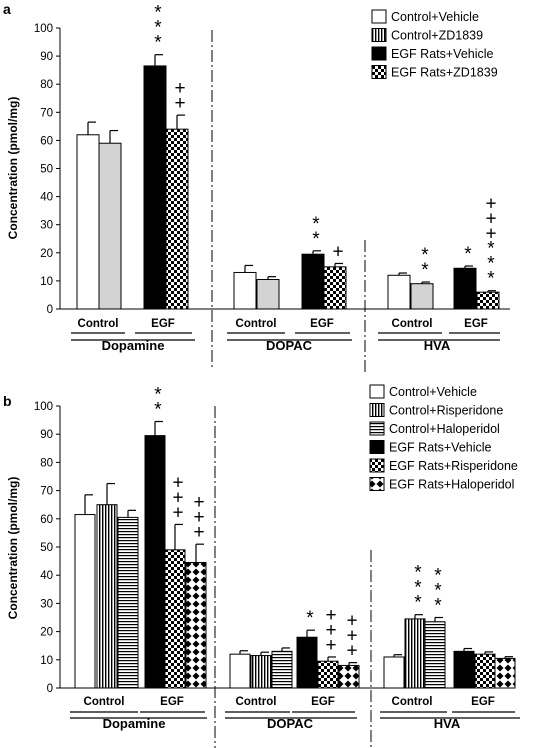  I want to click on y-tick-label: 100, so click(43, 407).